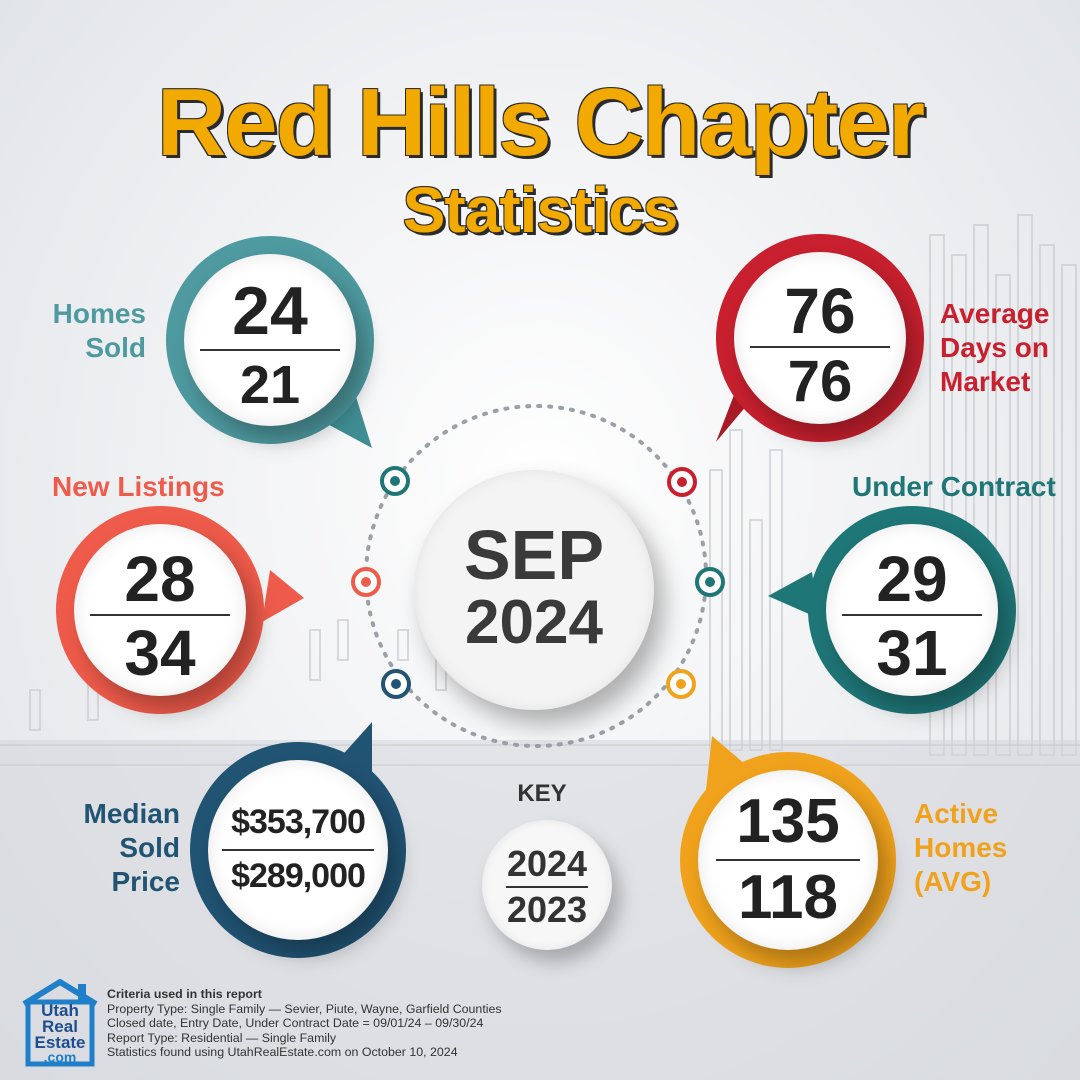 This screenshot has width=1080, height=1080. I want to click on homes-sold-current: 24, so click(270, 311).